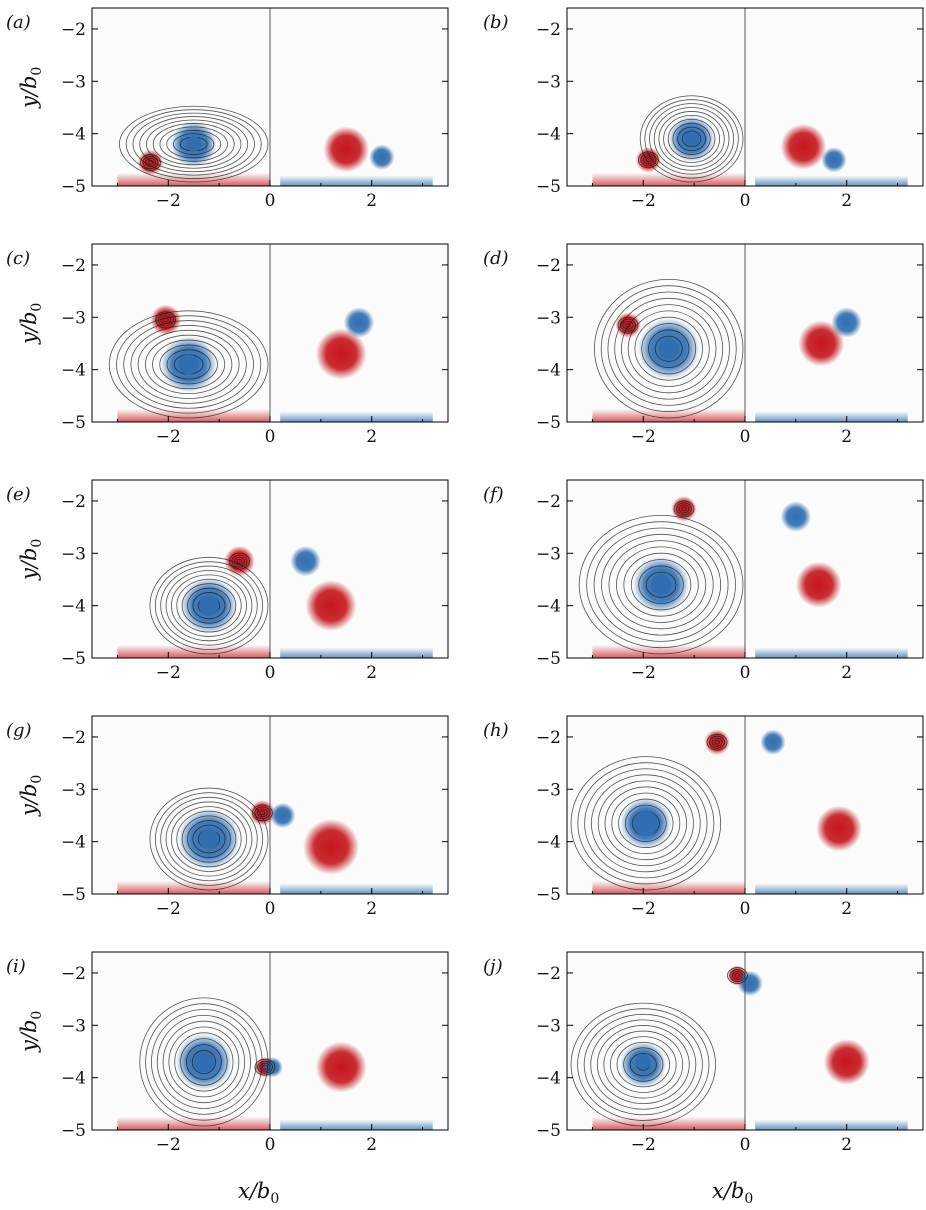  I want to click on y-tick-label: −3, so click(73, 554).